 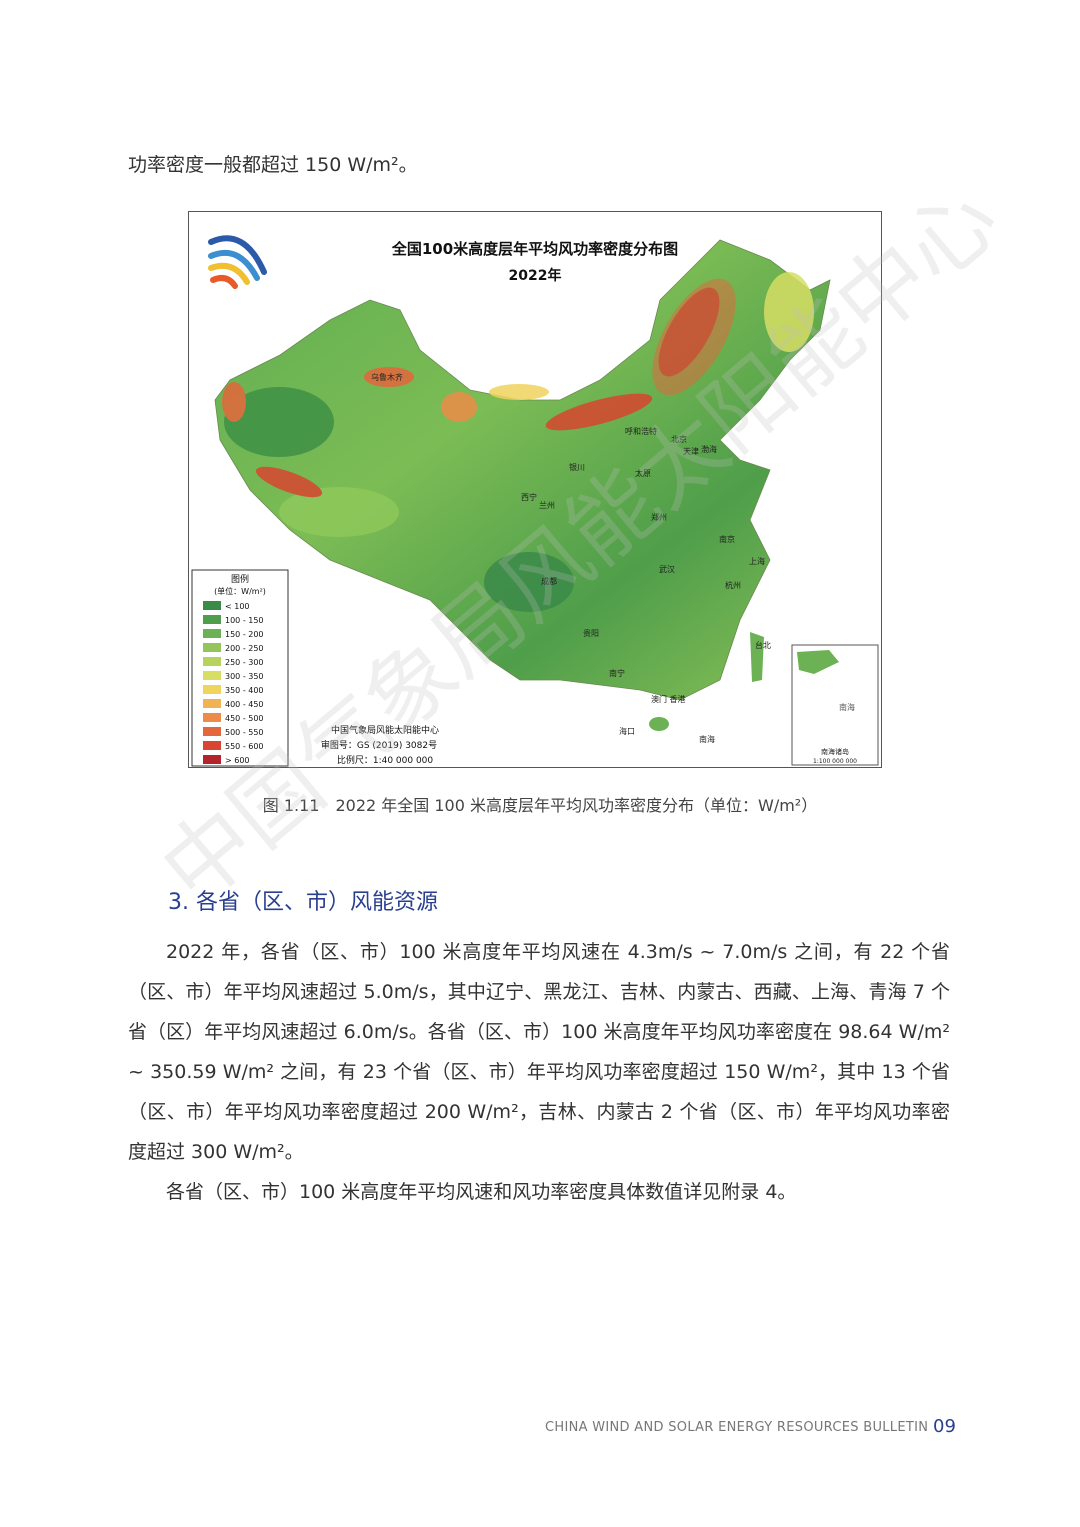 I want to click on section-heading: 3. 各省（区、市）风能资源, so click(x=303, y=902).